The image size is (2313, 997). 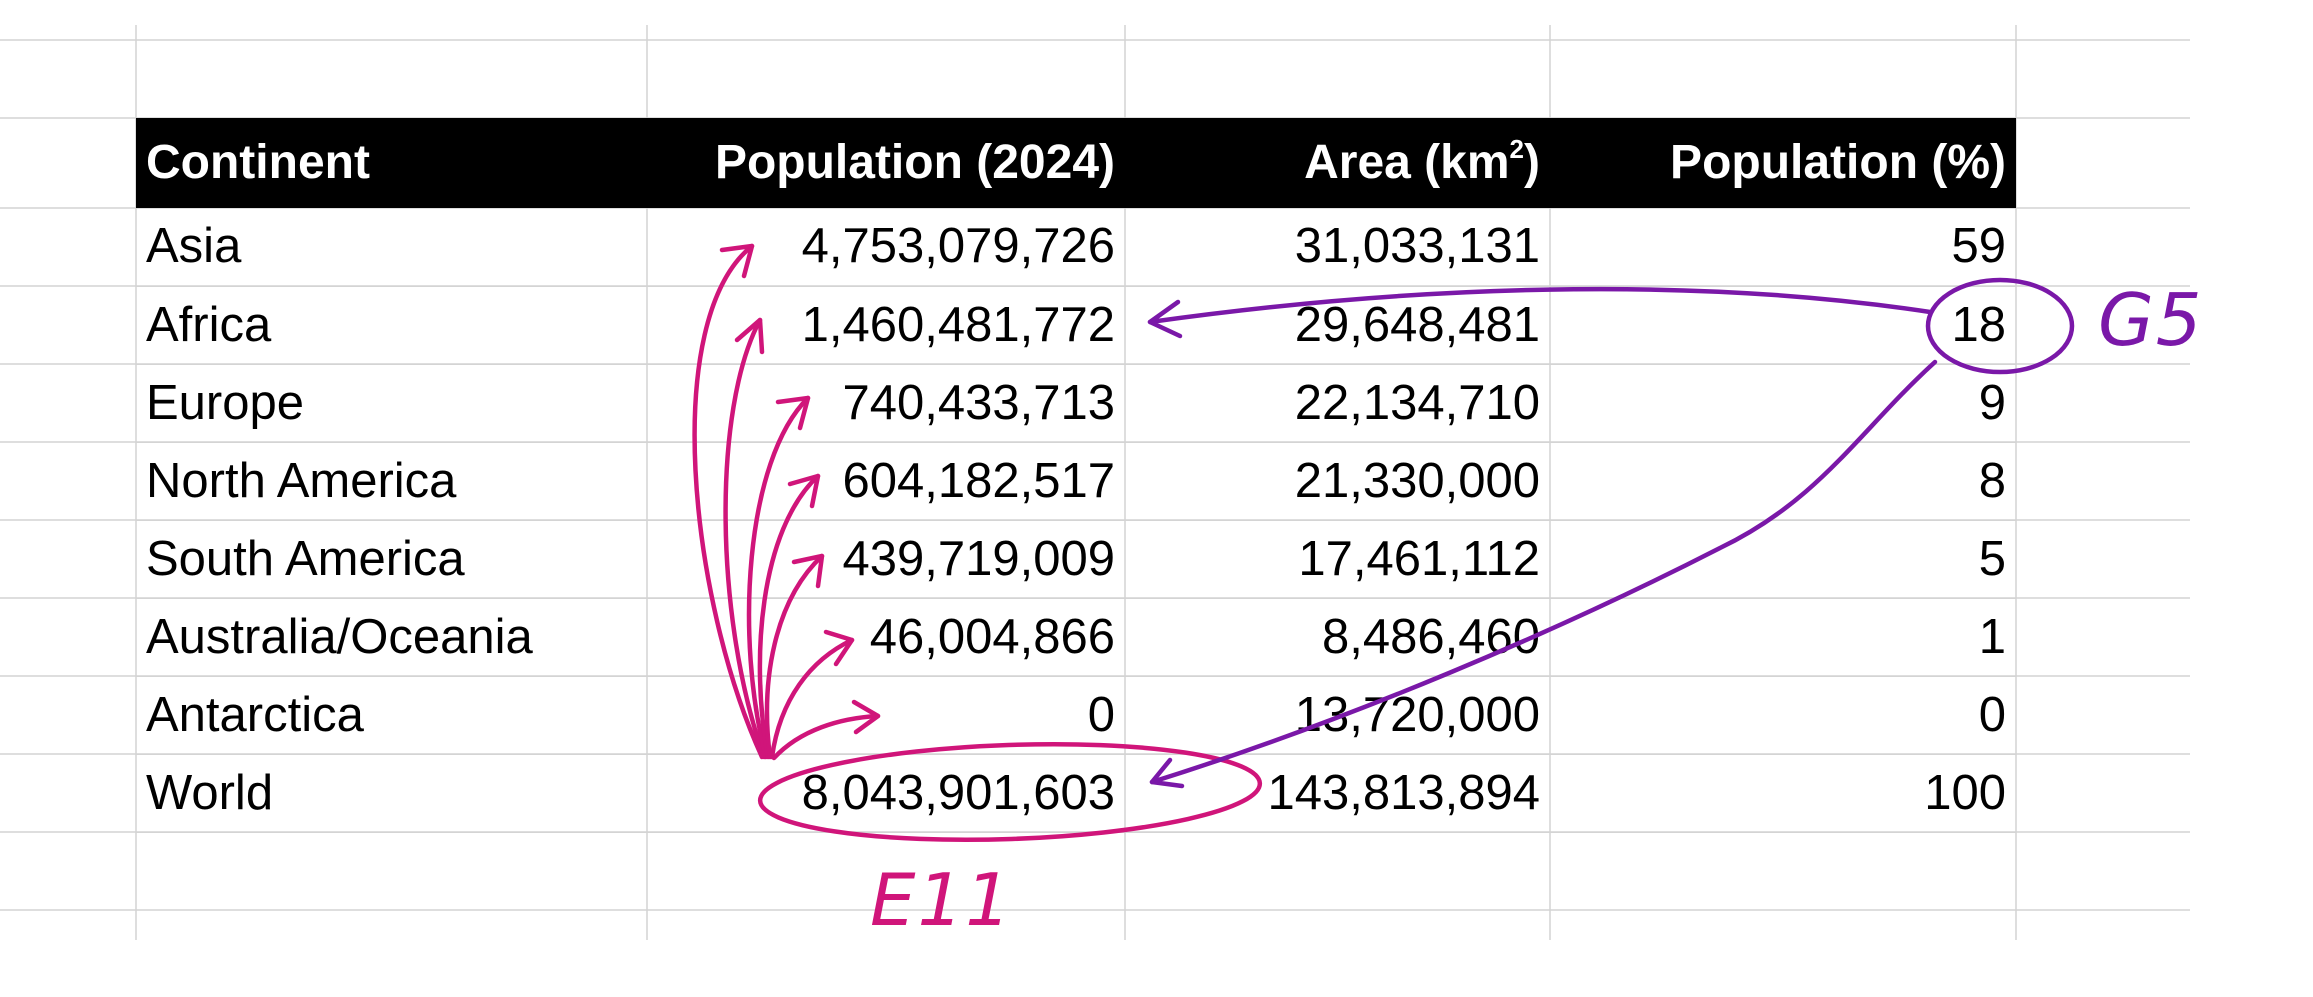 What do you see at coordinates (1783, 325) in the screenshot?
I see `cell-percent: 18` at bounding box center [1783, 325].